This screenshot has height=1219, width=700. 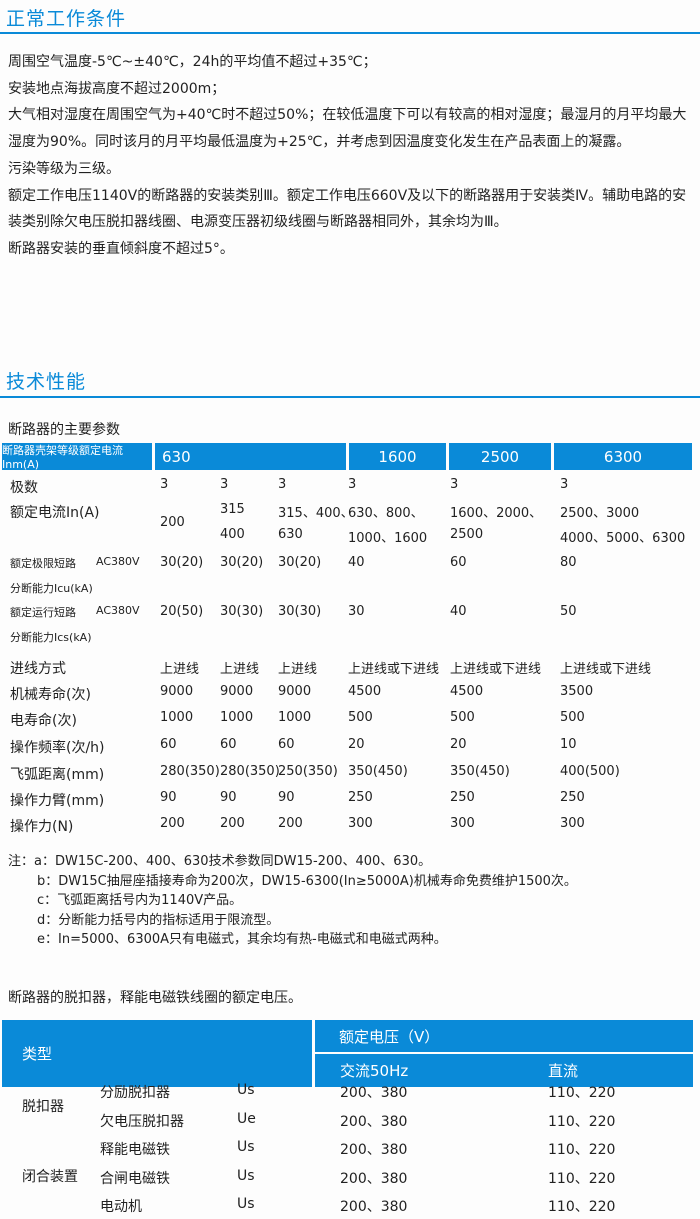 What do you see at coordinates (500, 456) in the screenshot?
I see `table1-header-2500: 2500` at bounding box center [500, 456].